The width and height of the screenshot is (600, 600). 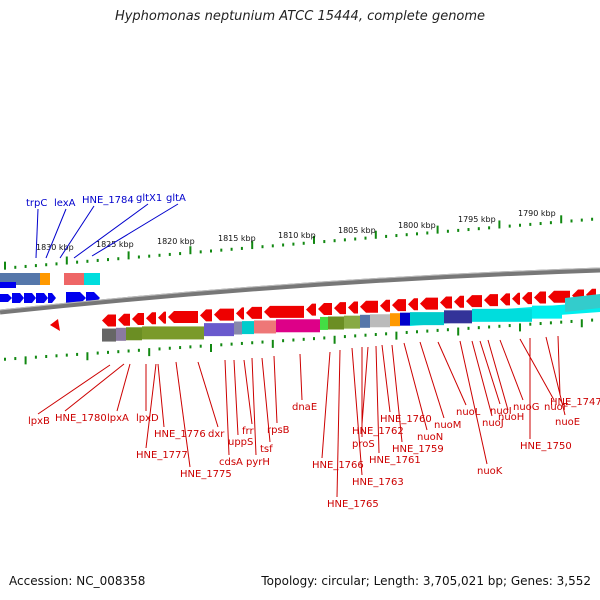 I want to click on scale-label: 1790 kbp, so click(x=537, y=213).